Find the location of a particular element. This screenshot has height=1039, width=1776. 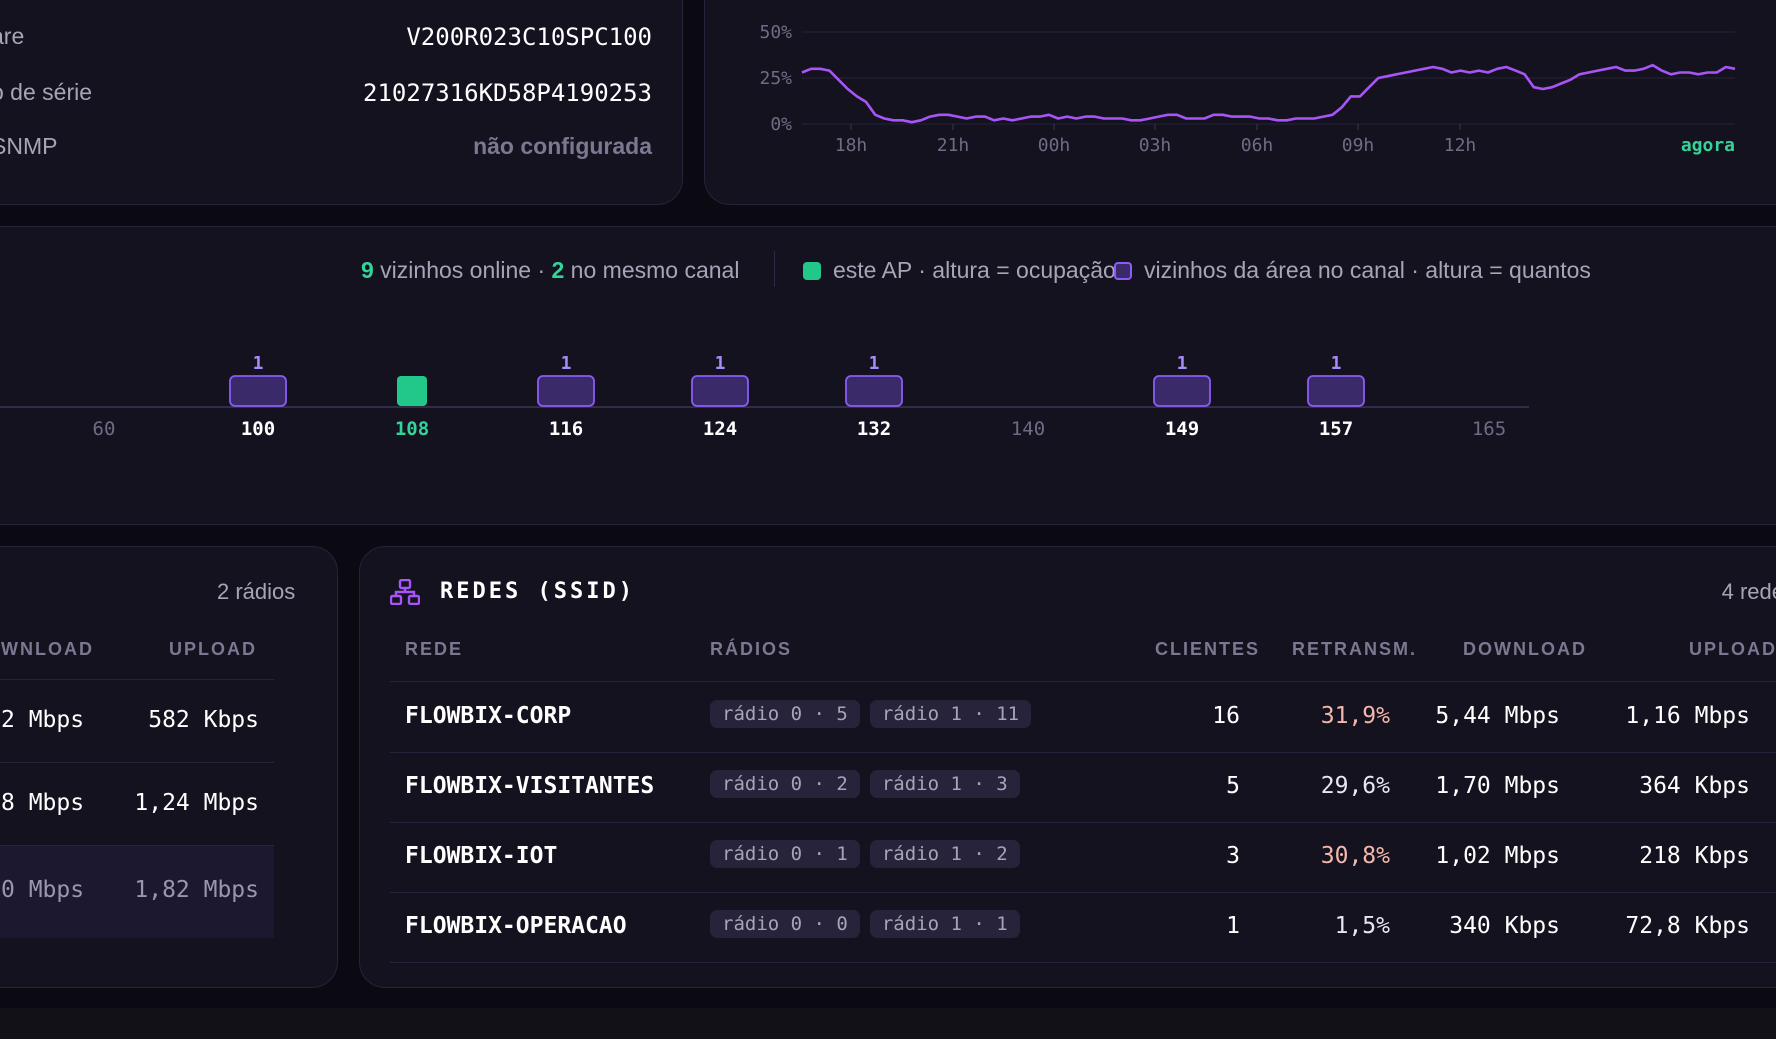

channel-label: 124 is located at coordinates (720, 429).